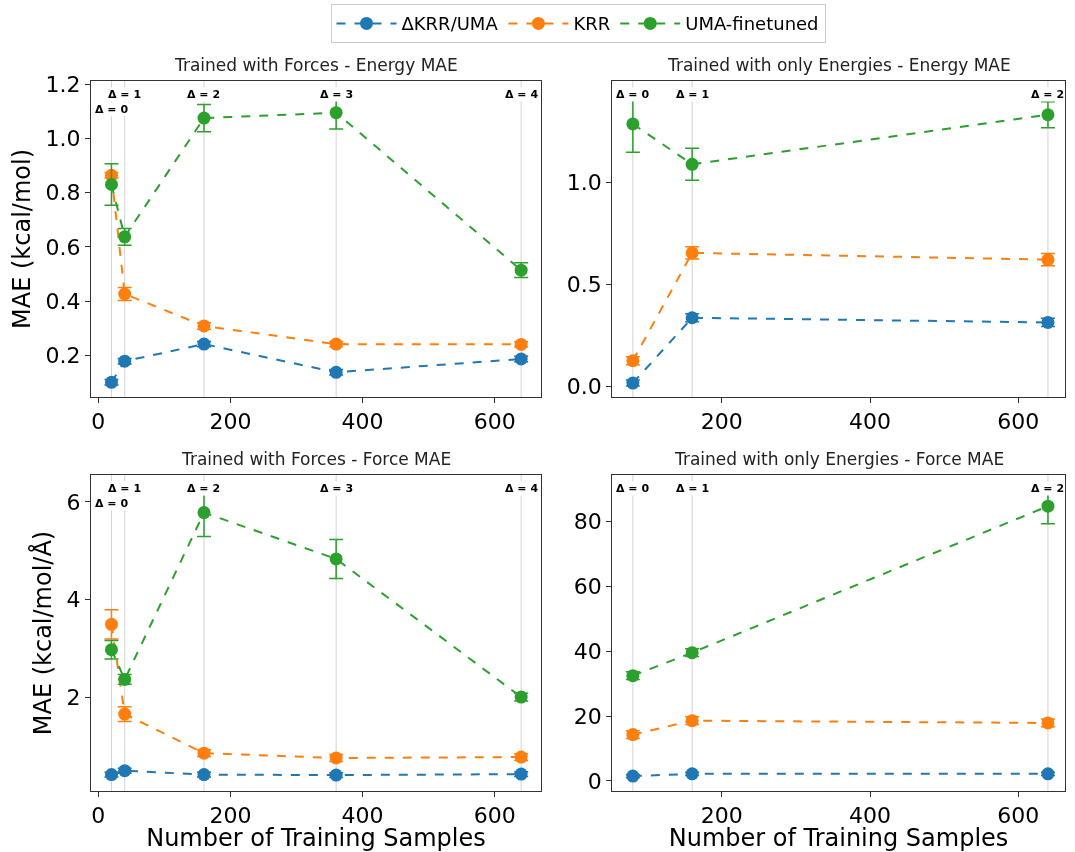 The image size is (1075, 852). I want to click on y-tick-label: 0.6, so click(63, 247).